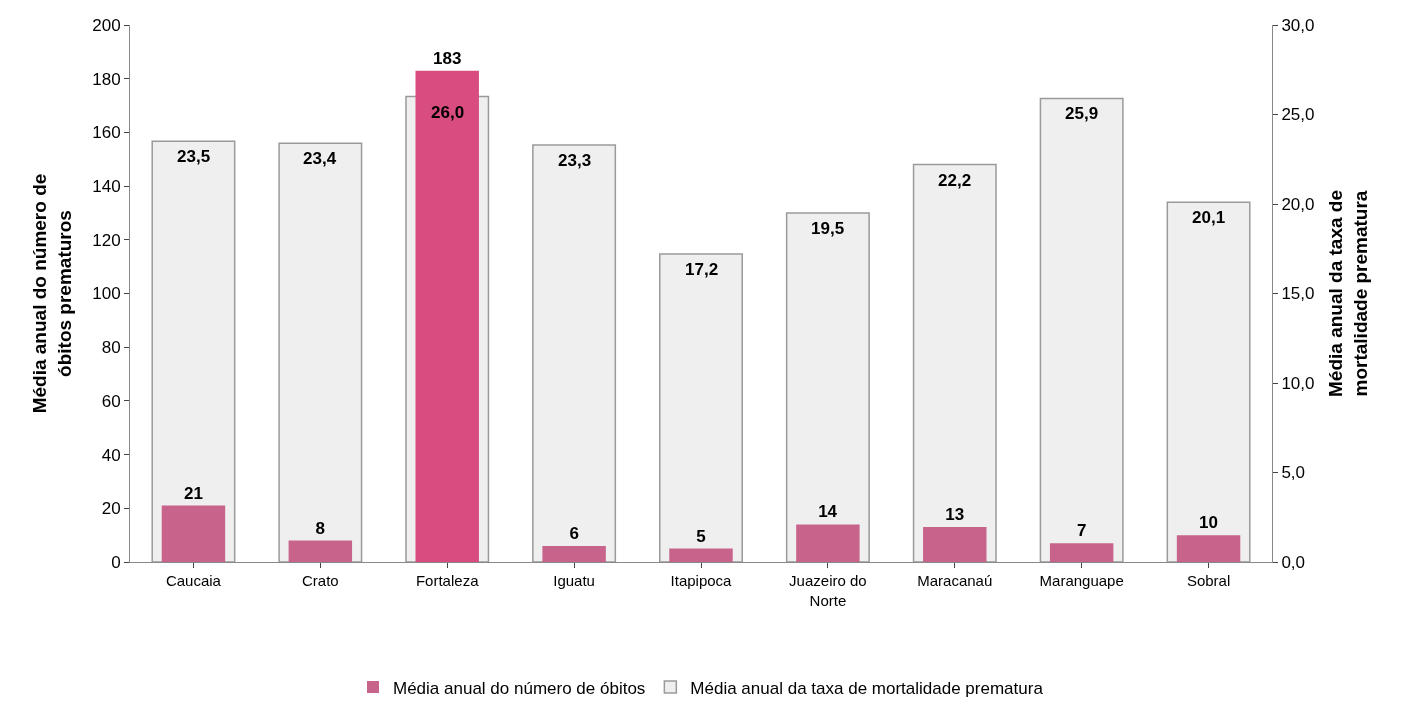 The image size is (1407, 718). Describe the element at coordinates (111, 401) in the screenshot. I see `y-tick-label: 60` at that location.